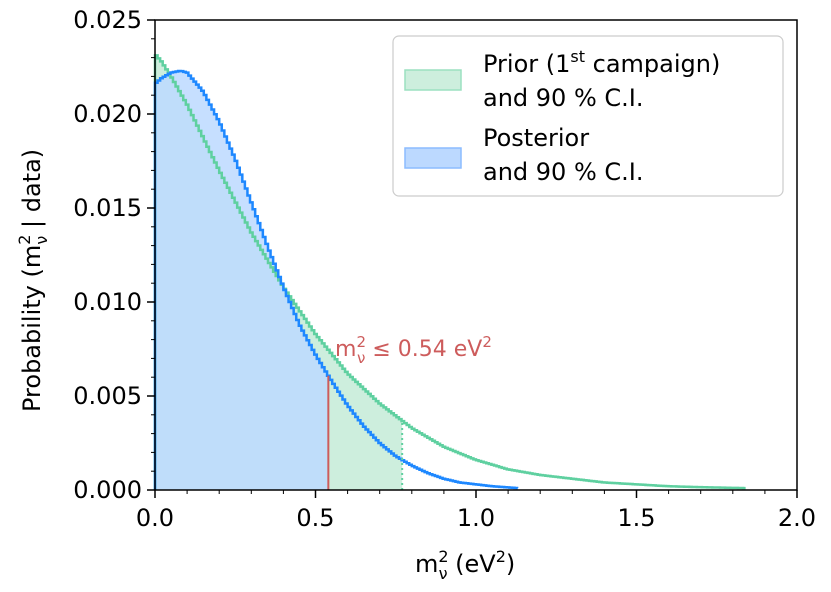 The image size is (831, 592). What do you see at coordinates (107, 208) in the screenshot?
I see `y-tick-label: 0.015` at bounding box center [107, 208].